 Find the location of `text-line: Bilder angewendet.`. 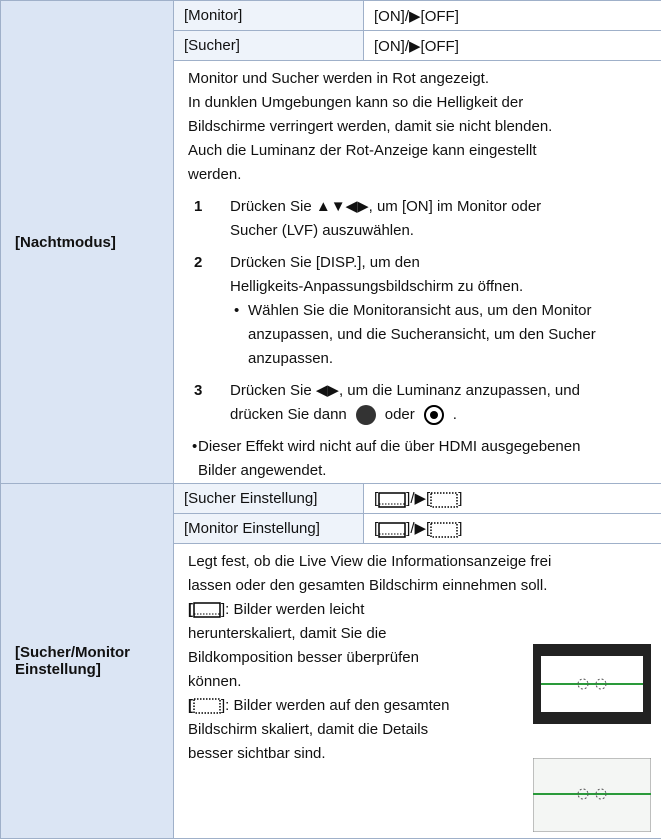

text-line: Bilder angewendet. is located at coordinates (424, 471).